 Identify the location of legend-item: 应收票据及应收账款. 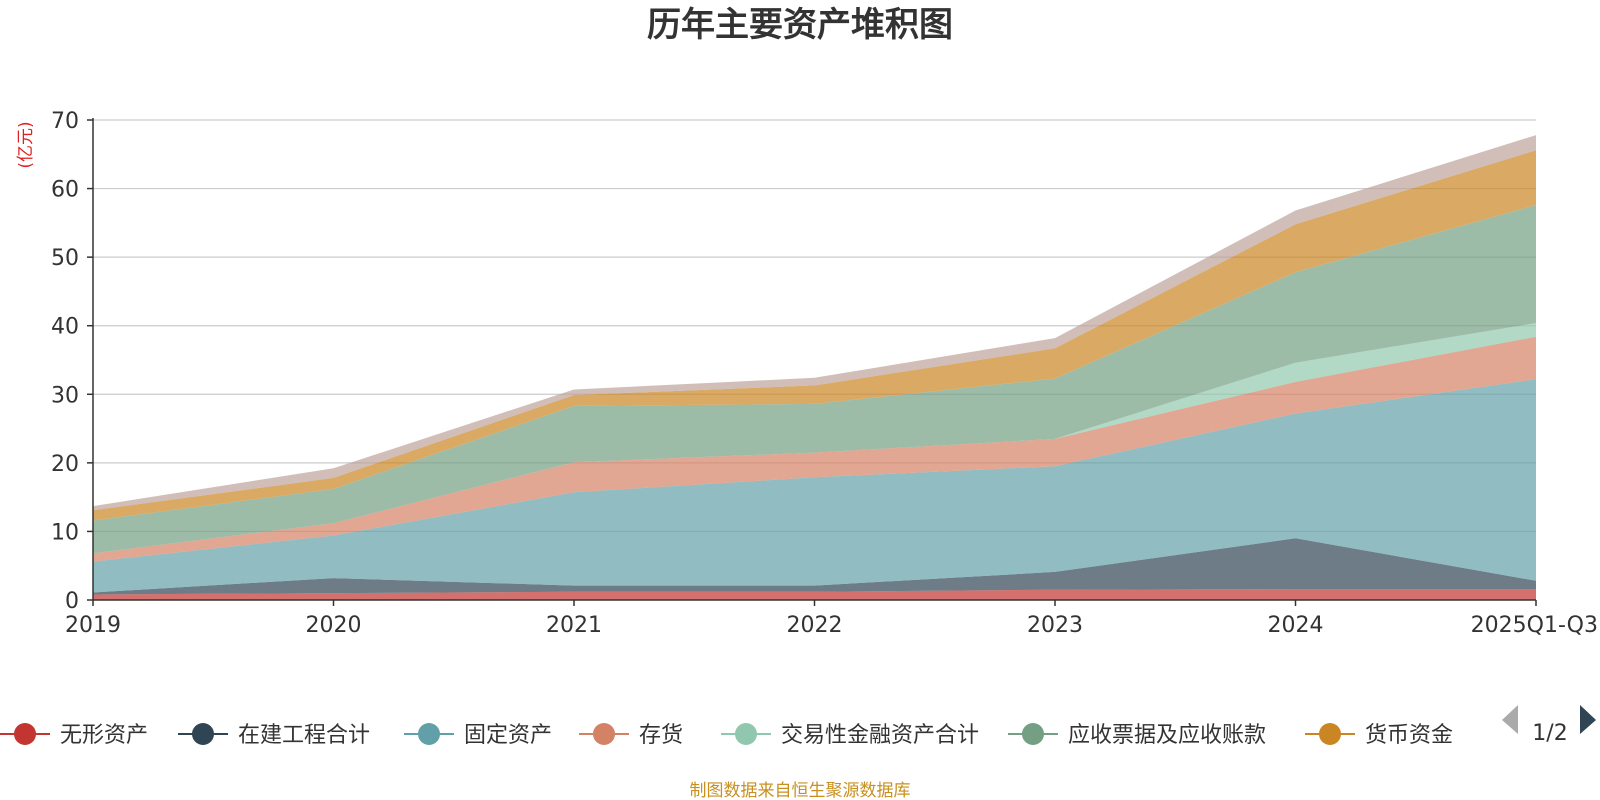
(1137, 735).